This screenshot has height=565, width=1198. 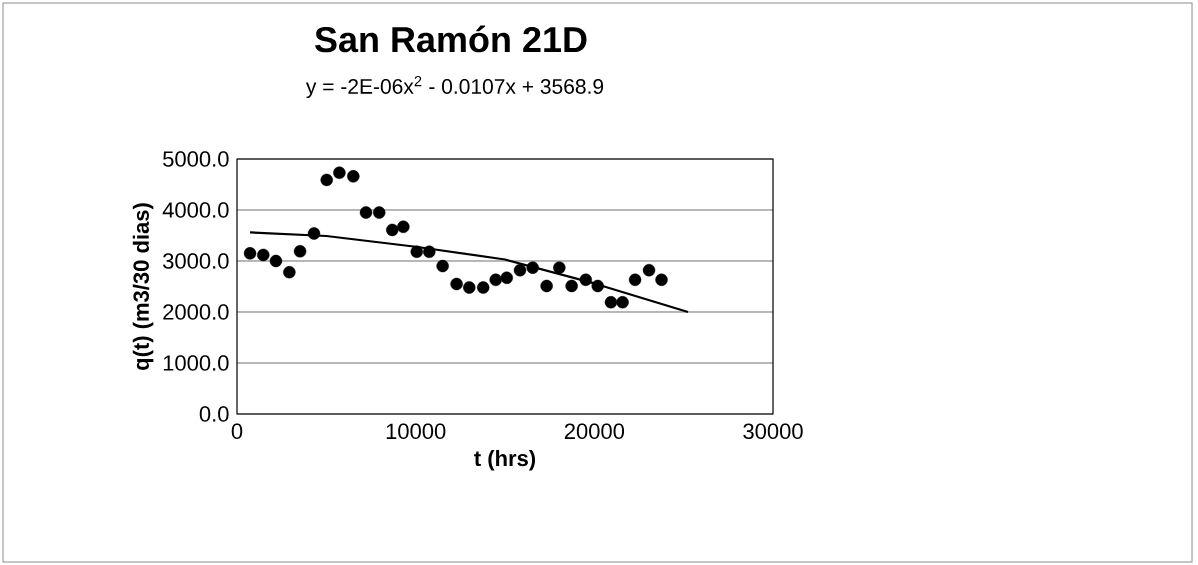 What do you see at coordinates (454, 87) in the screenshot?
I see `chart-subtitle: y = -2E-06x$^{2}$ - 0.0107x + 3568.9` at bounding box center [454, 87].